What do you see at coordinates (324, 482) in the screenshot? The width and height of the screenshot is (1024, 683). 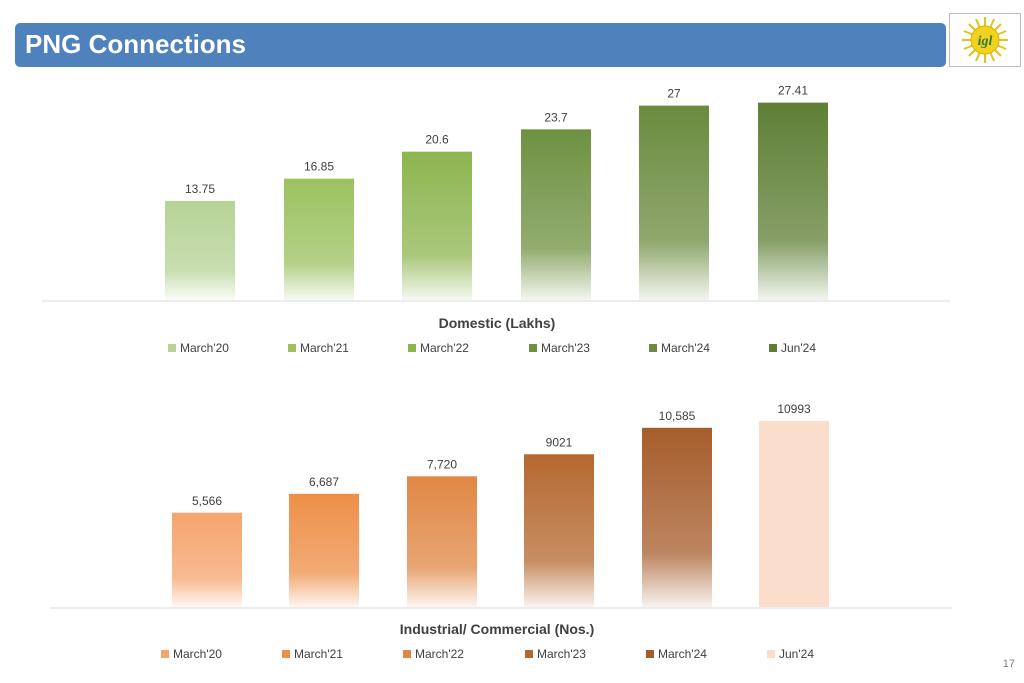 I see `industrial-data-label-1: 6,687` at bounding box center [324, 482].